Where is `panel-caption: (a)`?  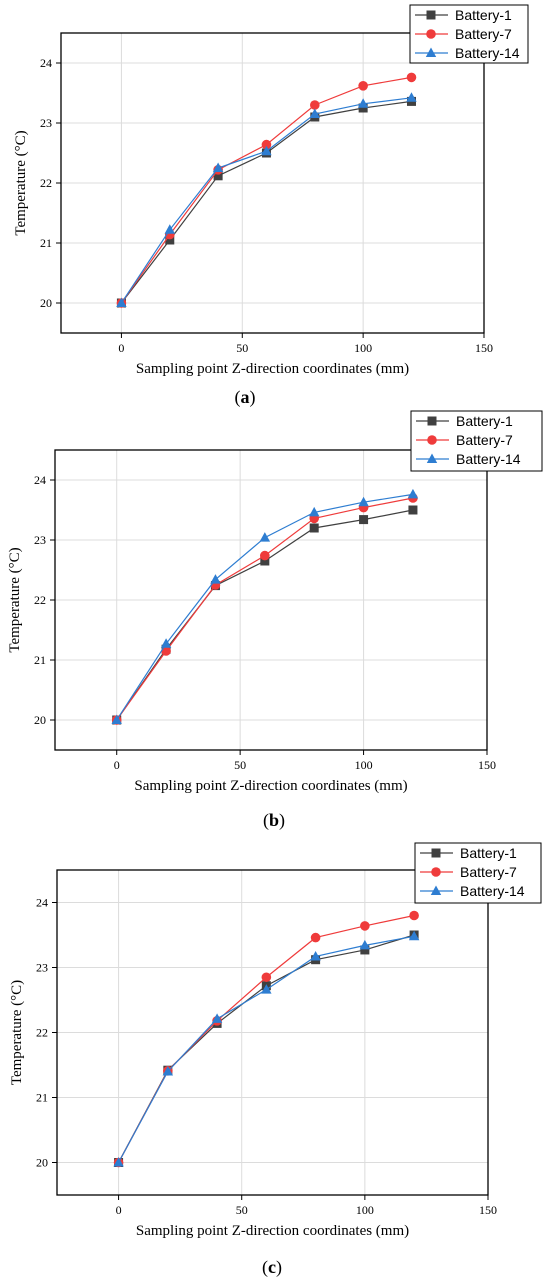 panel-caption: (a) is located at coordinates (245, 397).